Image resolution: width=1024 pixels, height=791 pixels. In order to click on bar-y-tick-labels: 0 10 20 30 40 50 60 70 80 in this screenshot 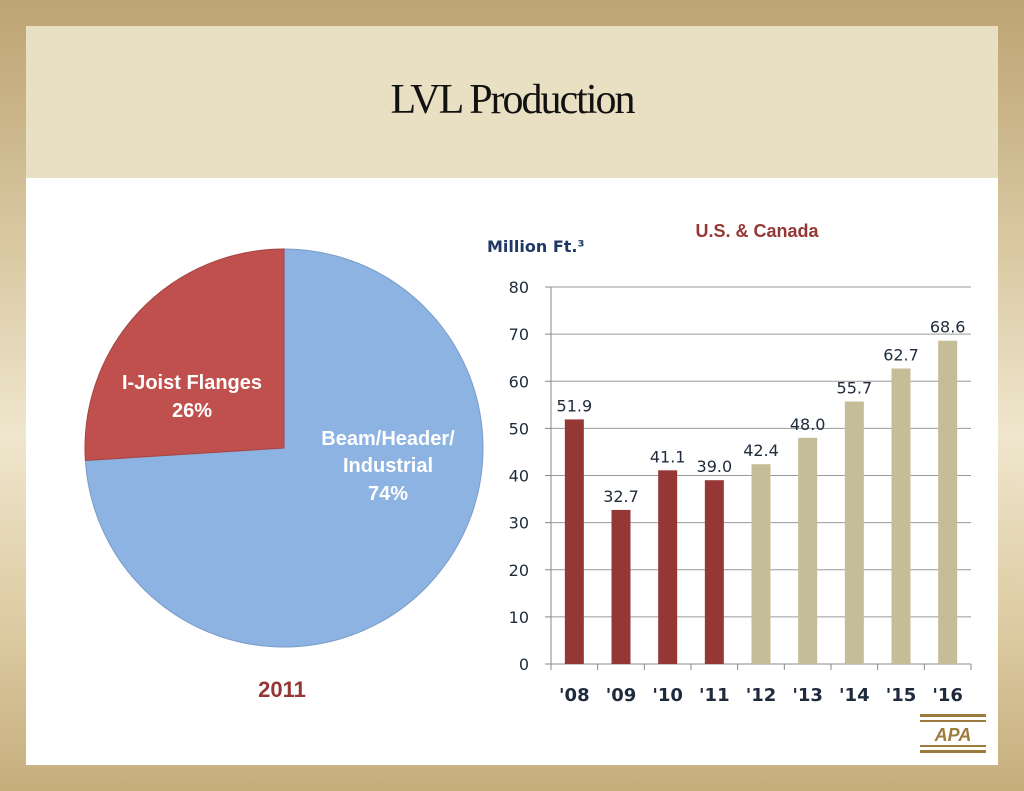, I will do `click(519, 476)`.